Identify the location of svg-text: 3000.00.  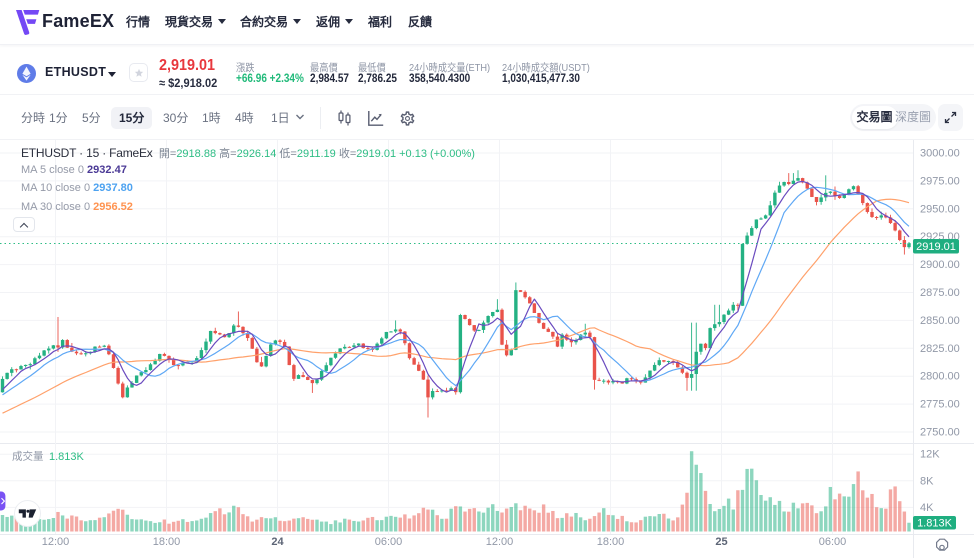
(940, 154).